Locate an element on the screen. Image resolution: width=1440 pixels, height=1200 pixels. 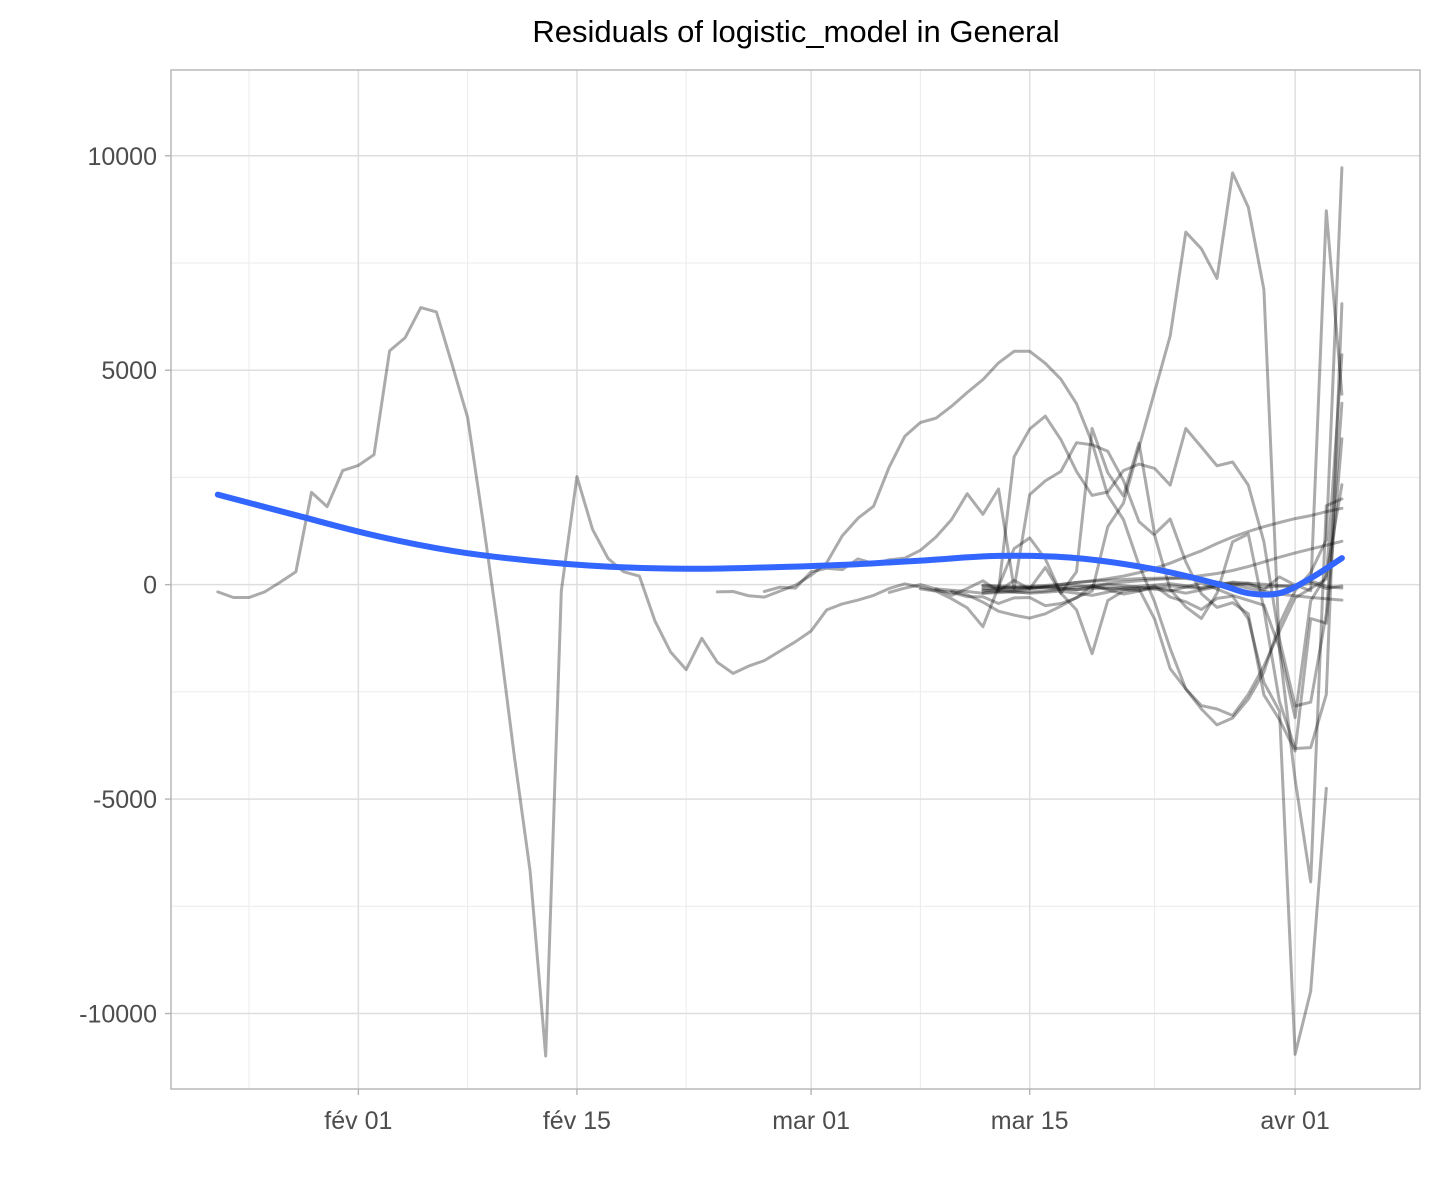
chart-title: Residuals of logistic_model in General is located at coordinates (795, 31).